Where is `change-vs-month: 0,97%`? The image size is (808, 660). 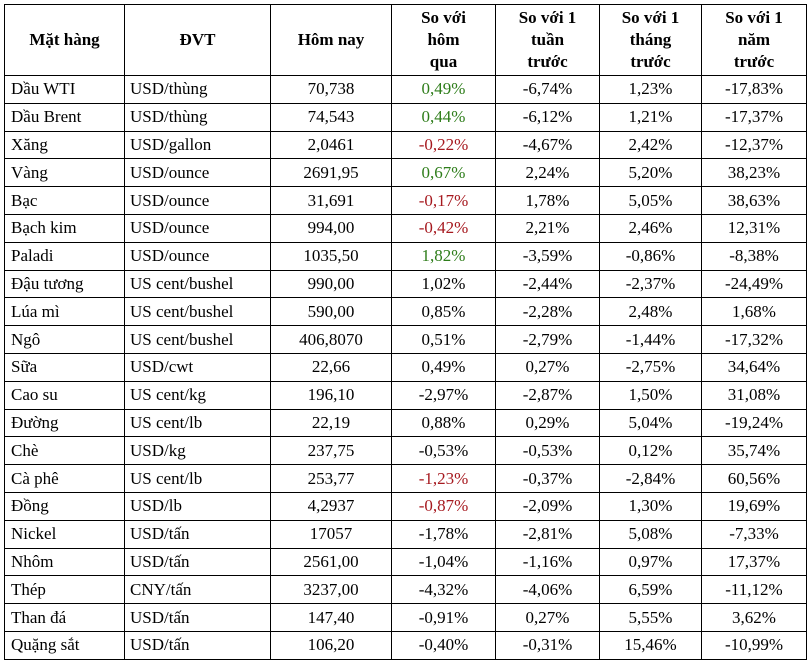 change-vs-month: 0,97% is located at coordinates (650, 562).